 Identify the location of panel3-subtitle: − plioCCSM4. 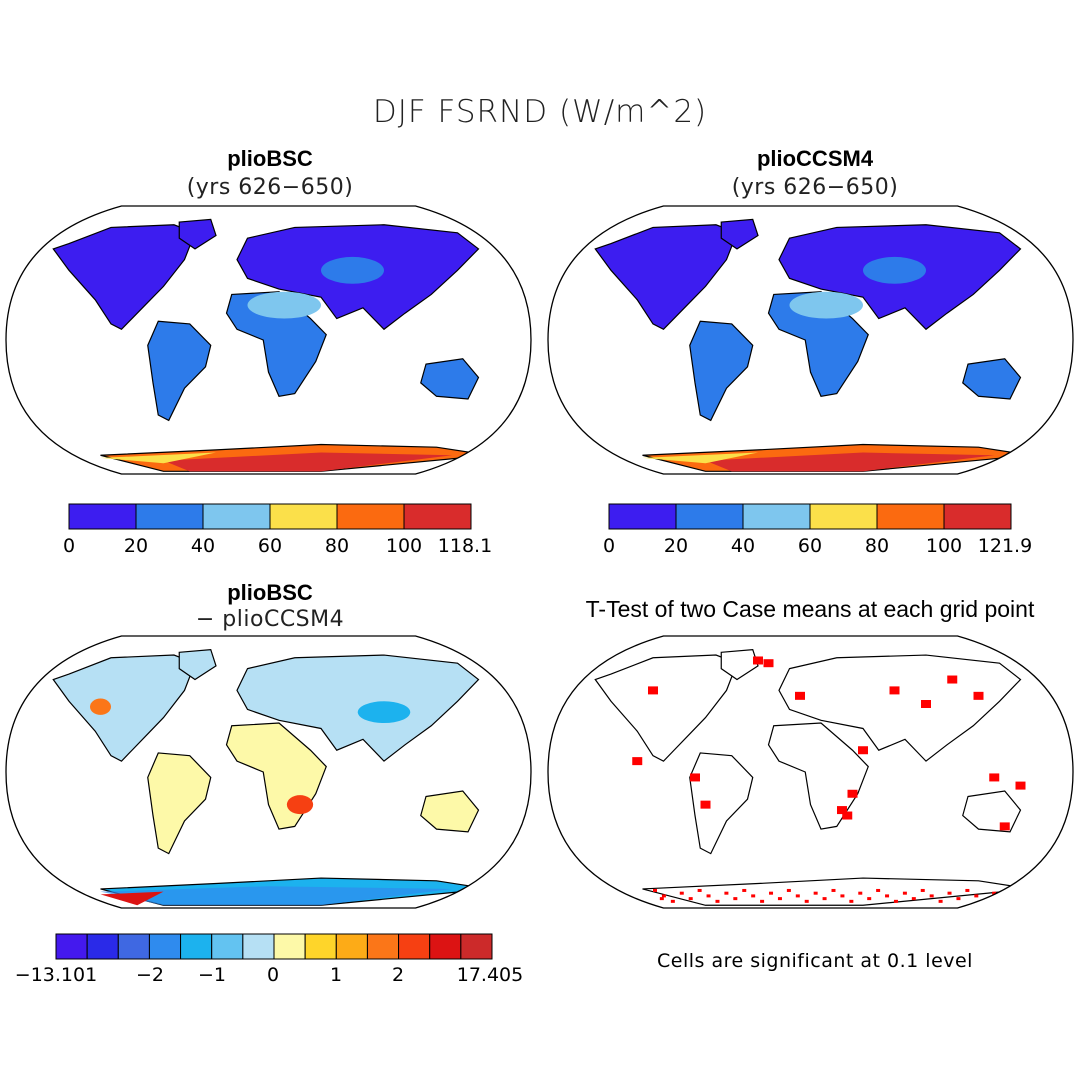
(270, 619).